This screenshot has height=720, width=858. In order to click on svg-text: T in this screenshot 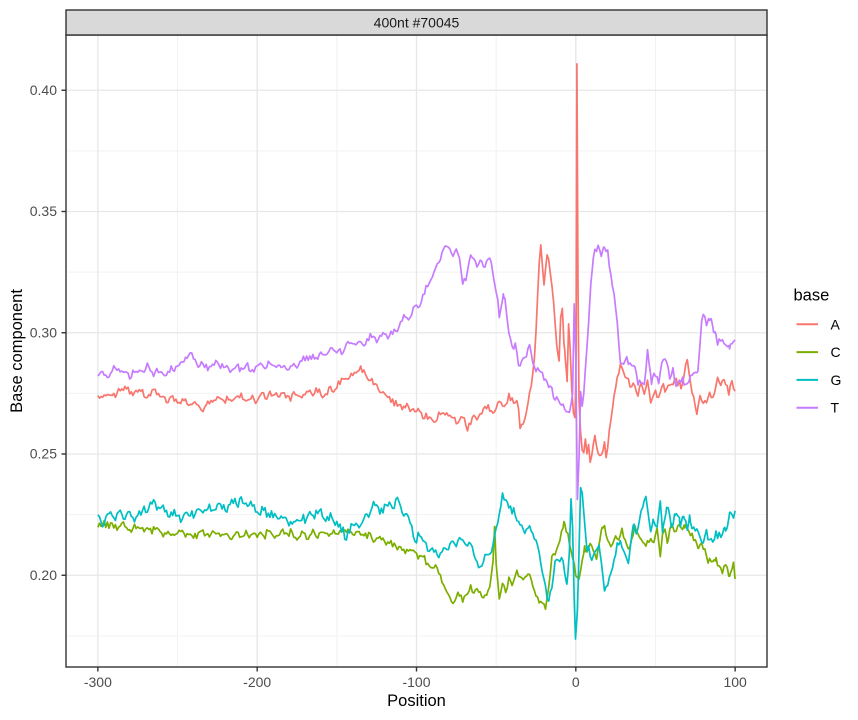, I will do `click(835, 408)`.